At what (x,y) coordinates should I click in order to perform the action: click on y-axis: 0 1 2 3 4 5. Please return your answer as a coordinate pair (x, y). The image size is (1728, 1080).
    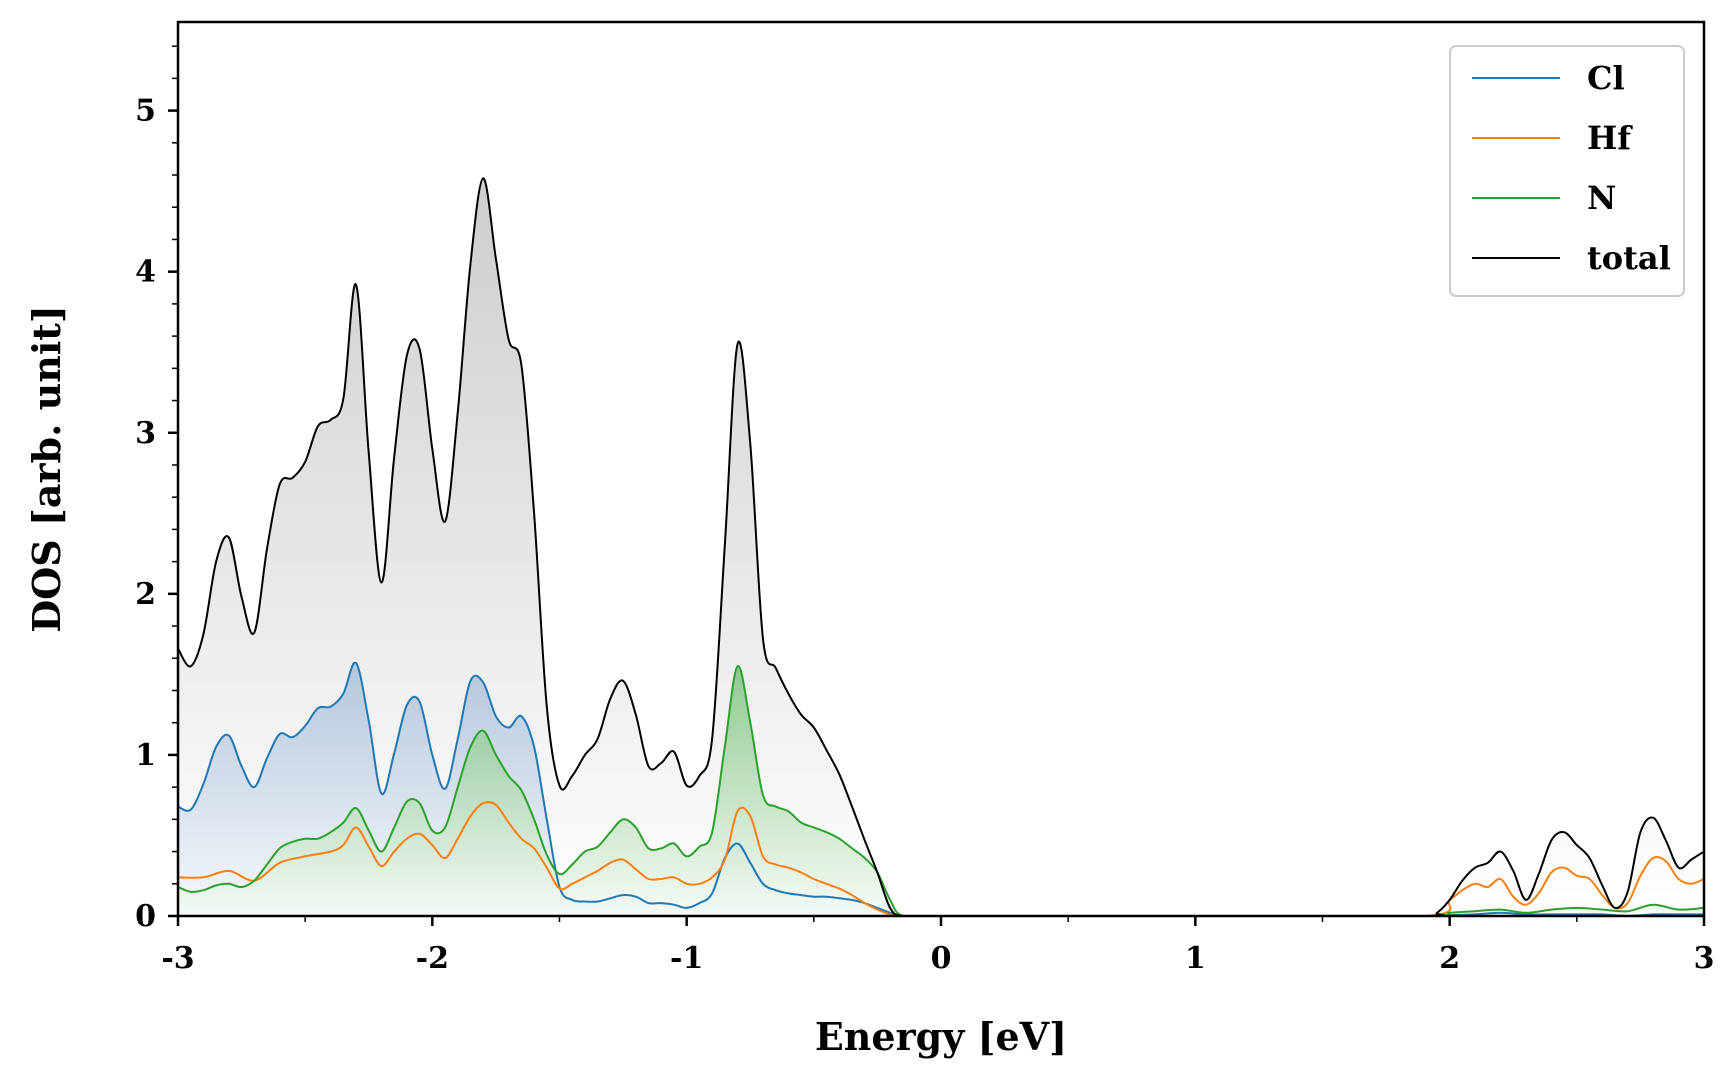
    Looking at the image, I should click on (156, 489).